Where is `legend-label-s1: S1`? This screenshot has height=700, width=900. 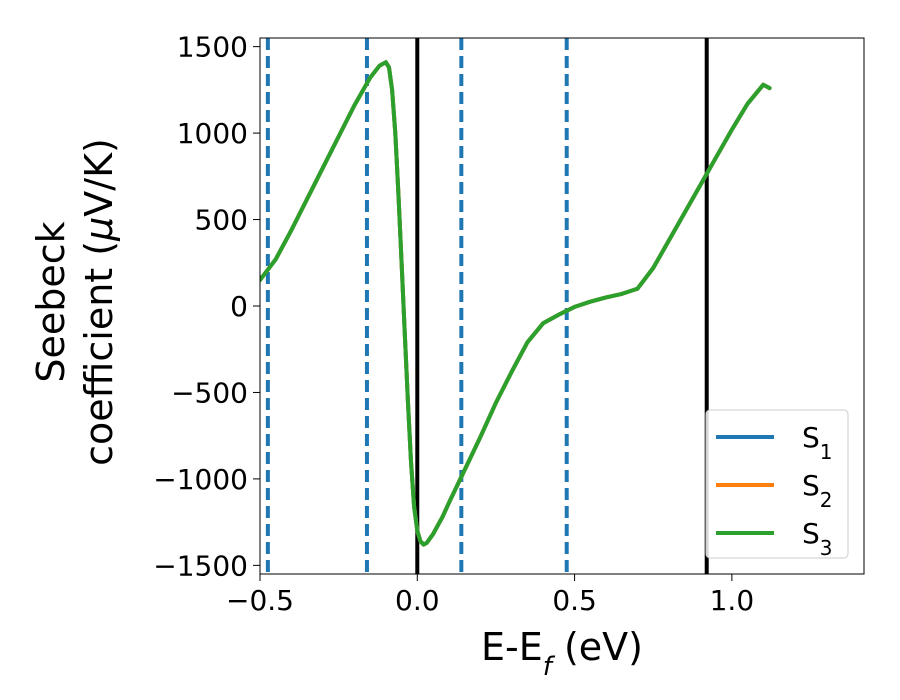 legend-label-s1: S1 is located at coordinates (817, 442).